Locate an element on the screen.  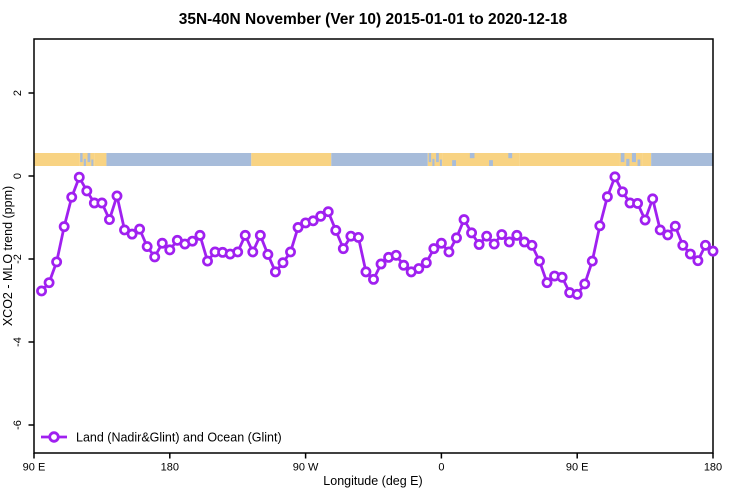
x-axis-title: Longitude (deg E) is located at coordinates (372, 481).